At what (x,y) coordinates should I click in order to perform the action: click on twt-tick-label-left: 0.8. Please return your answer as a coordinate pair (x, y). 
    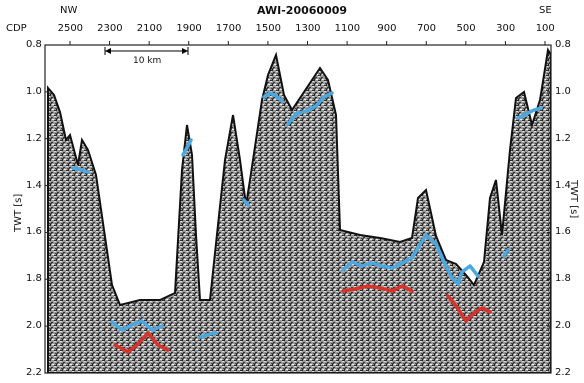
    Looking at the image, I should click on (34, 44).